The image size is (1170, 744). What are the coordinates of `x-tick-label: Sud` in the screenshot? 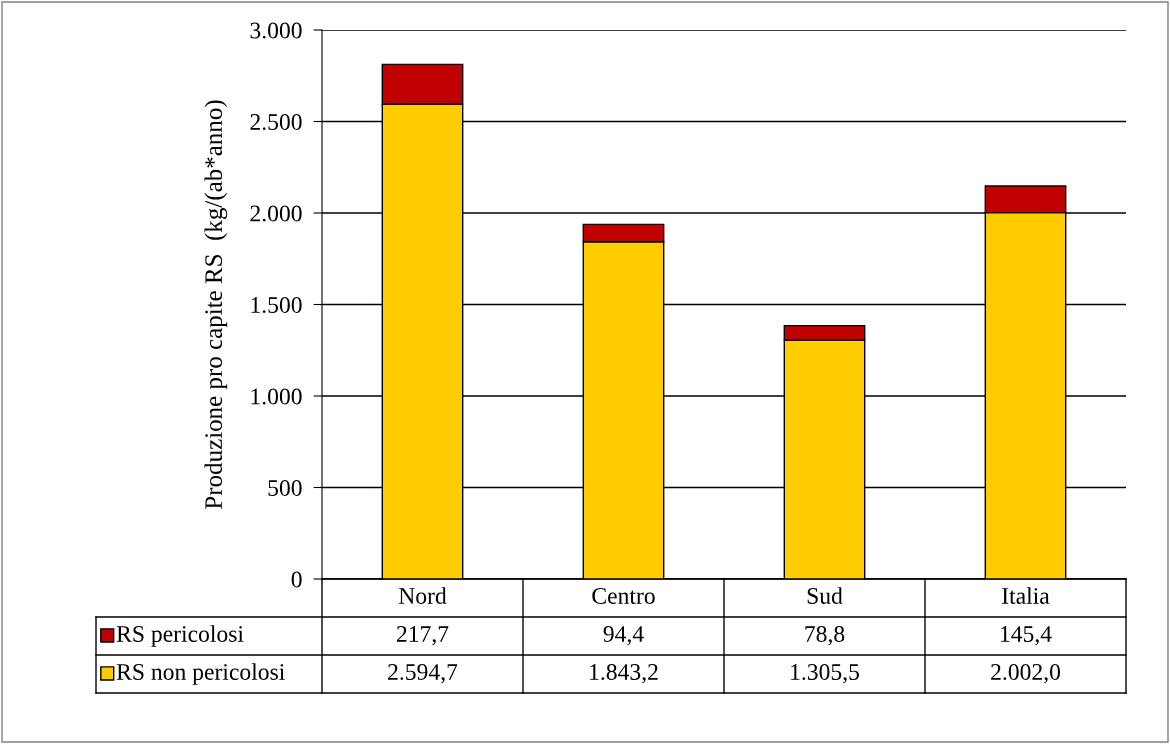 It's located at (825, 595).